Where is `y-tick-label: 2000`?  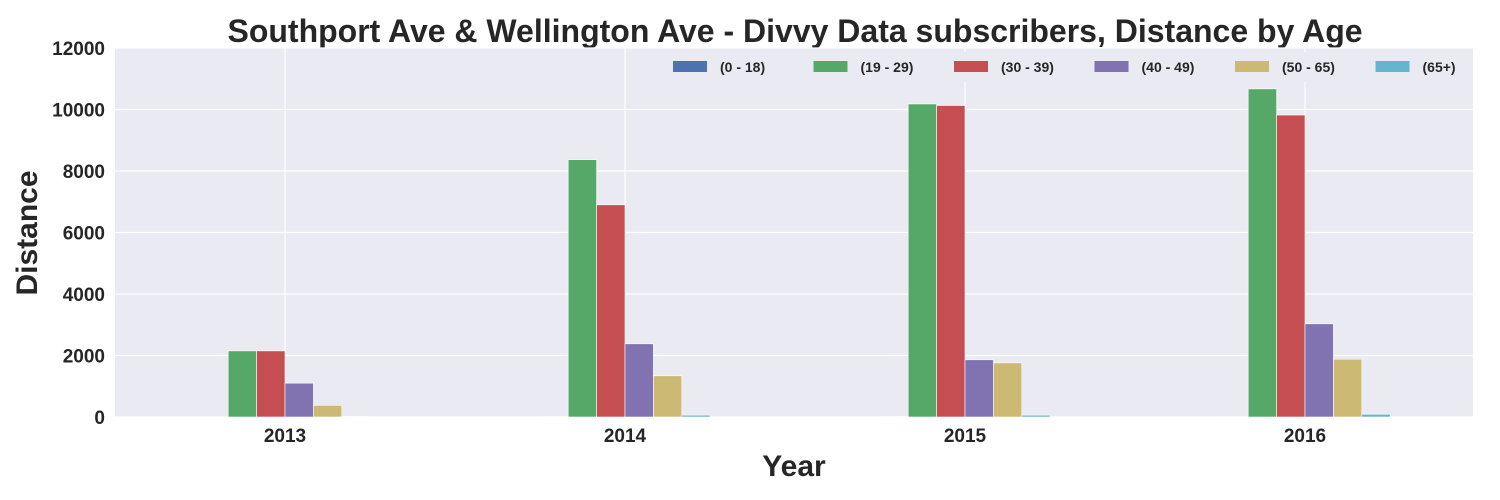 y-tick-label: 2000 is located at coordinates (84, 357).